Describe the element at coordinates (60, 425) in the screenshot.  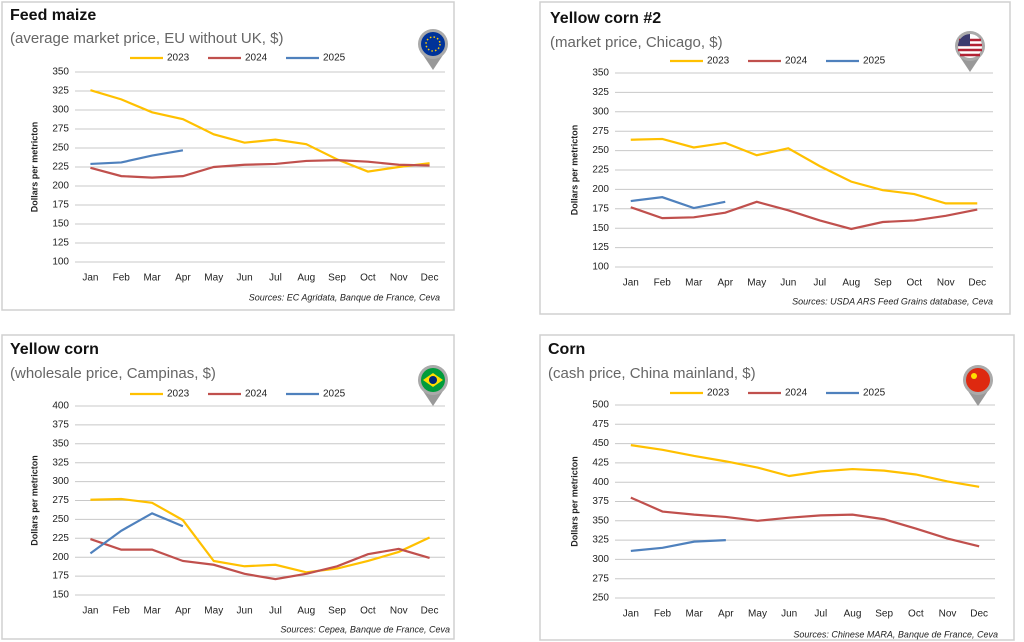
I see `y-tick-label: 375` at that location.